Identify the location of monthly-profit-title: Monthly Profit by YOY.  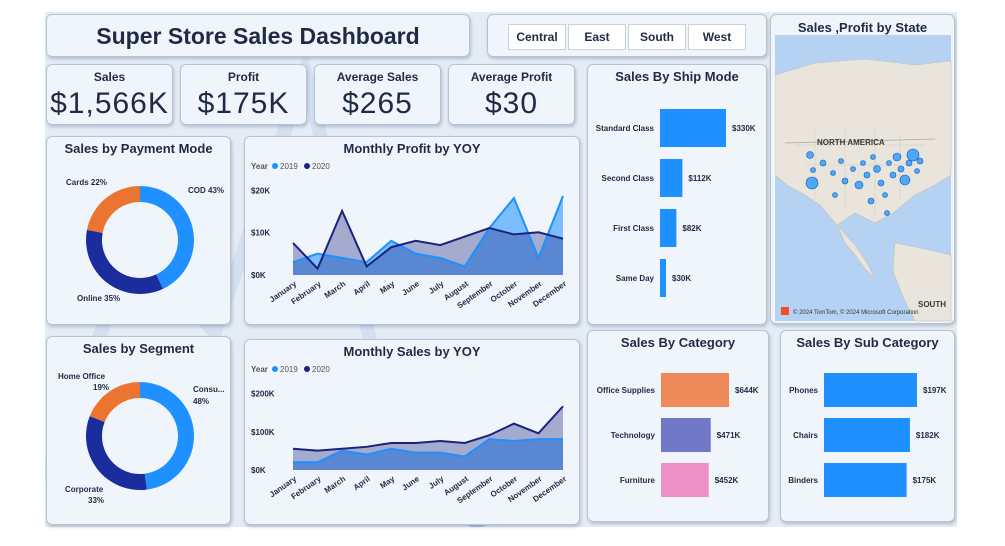
(412, 148).